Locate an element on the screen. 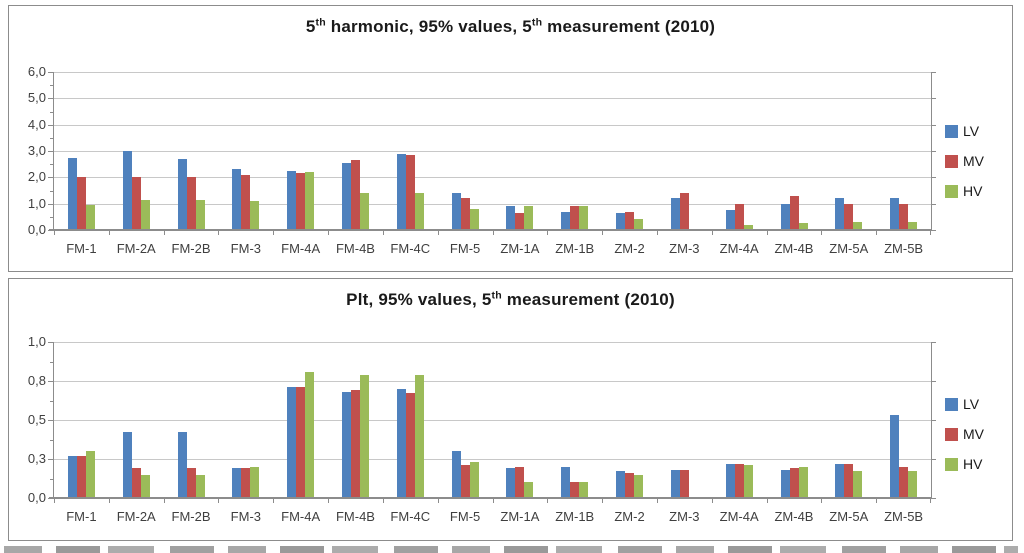 The width and height of the screenshot is (1024, 553). x-axis-category-label: FM-2B is located at coordinates (191, 516).